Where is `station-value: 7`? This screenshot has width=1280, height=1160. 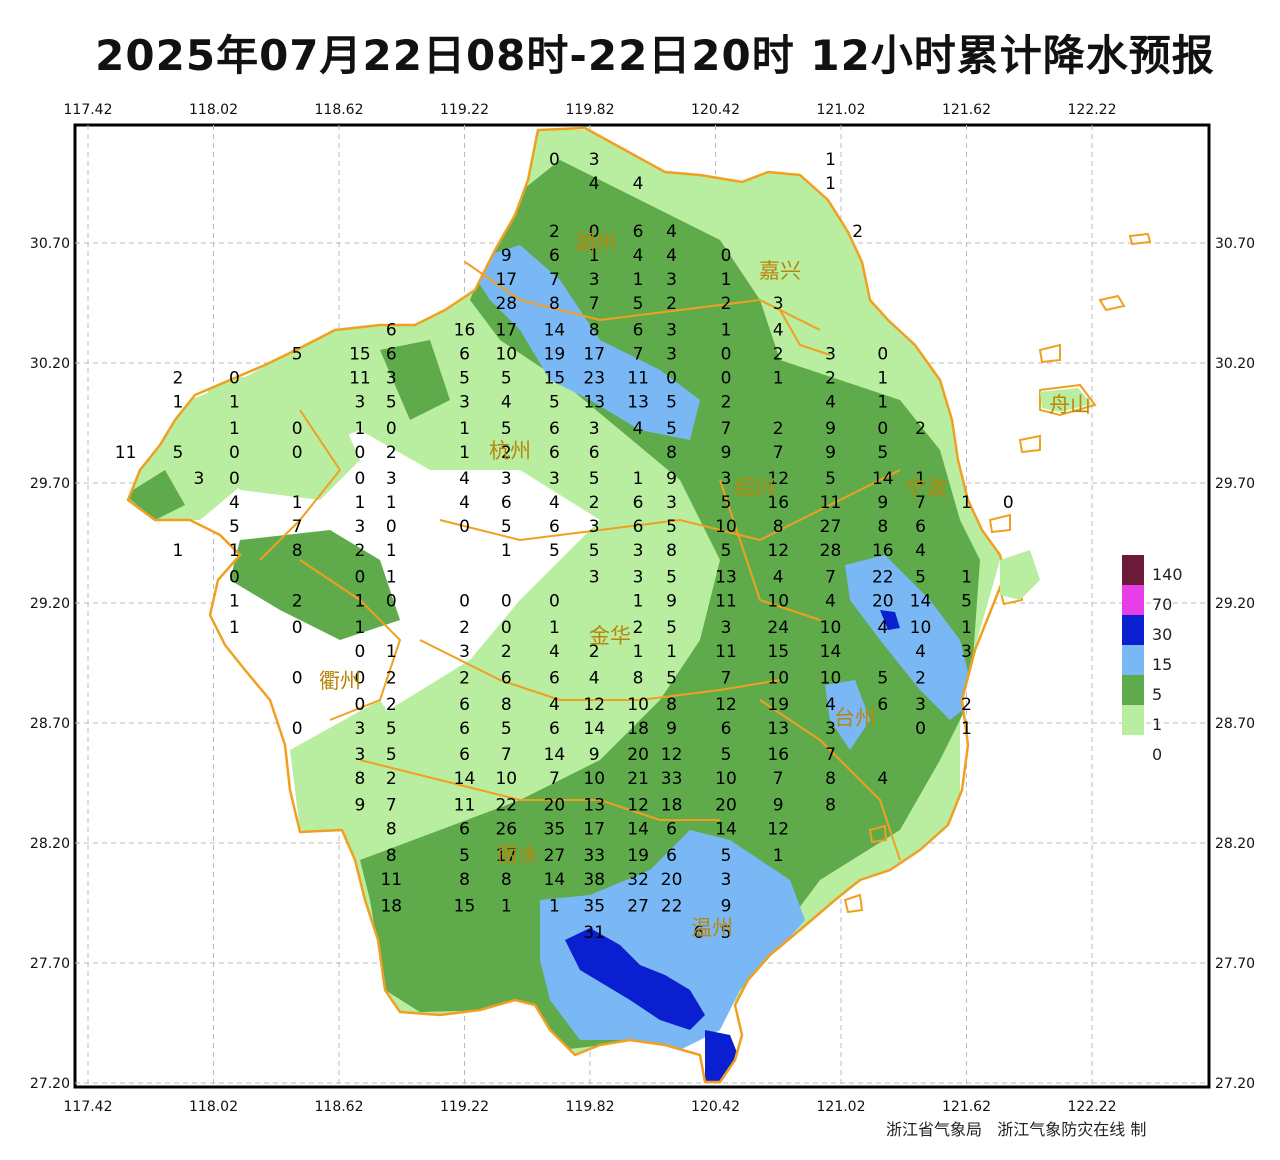
station-value: 7 is located at coordinates (554, 779).